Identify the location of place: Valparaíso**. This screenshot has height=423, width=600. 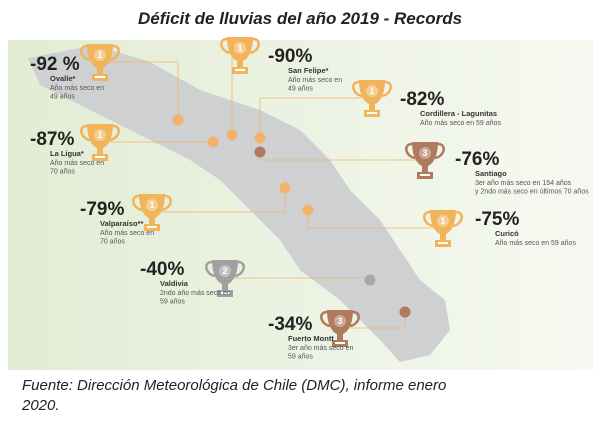
(121, 223).